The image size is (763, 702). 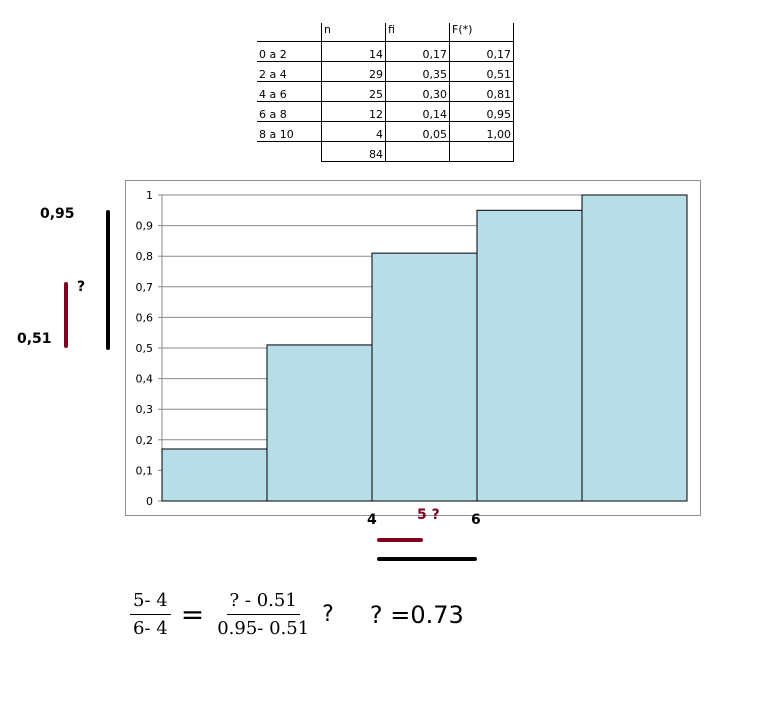 What do you see at coordinates (145, 287) in the screenshot?
I see `y-tick-label: 0,7` at bounding box center [145, 287].